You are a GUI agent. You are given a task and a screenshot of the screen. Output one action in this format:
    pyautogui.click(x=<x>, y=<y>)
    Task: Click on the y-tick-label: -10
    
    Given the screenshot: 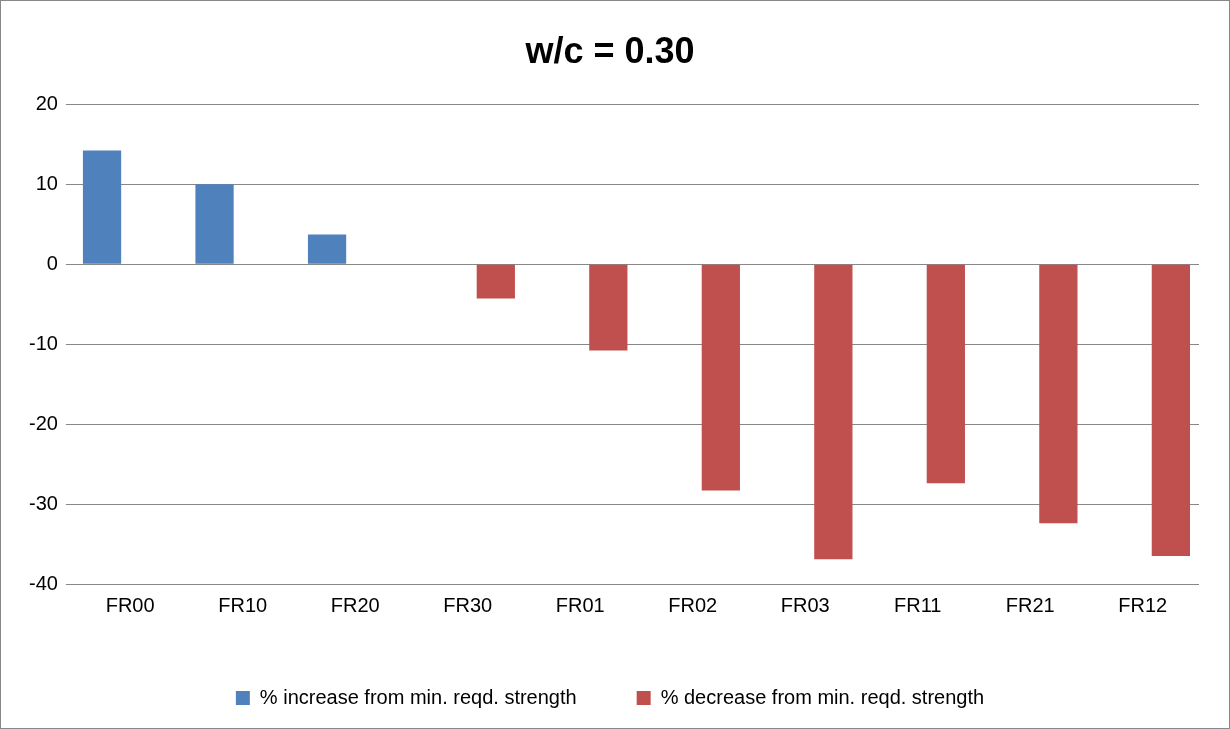 What is the action you would take?
    pyautogui.click(x=43, y=342)
    